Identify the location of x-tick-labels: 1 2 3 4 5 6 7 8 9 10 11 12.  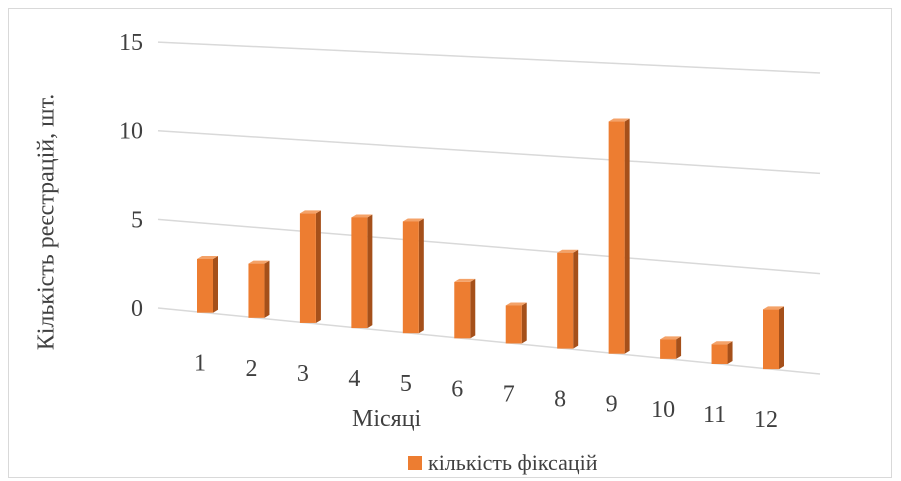
(486, 392).